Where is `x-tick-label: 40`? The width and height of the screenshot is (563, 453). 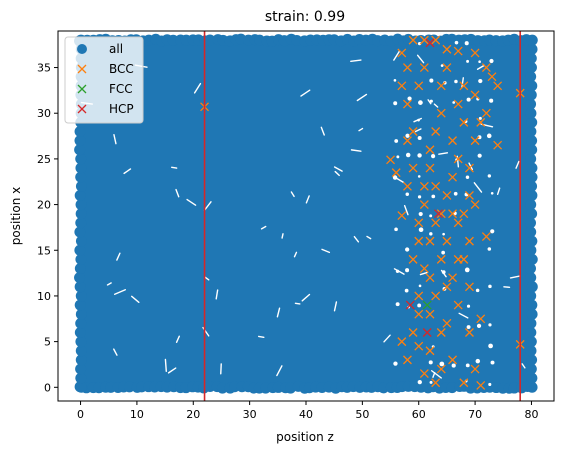
x-tick-label: 40 is located at coordinates (306, 414).